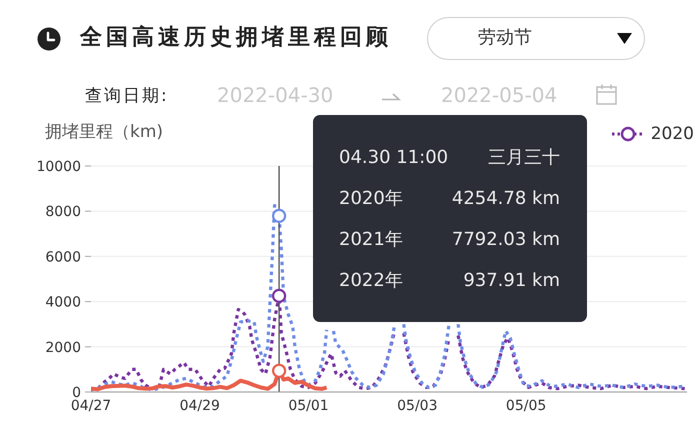  What do you see at coordinates (104, 132) in the screenshot?
I see `y-axis-title: 拥堵里程（km)` at bounding box center [104, 132].